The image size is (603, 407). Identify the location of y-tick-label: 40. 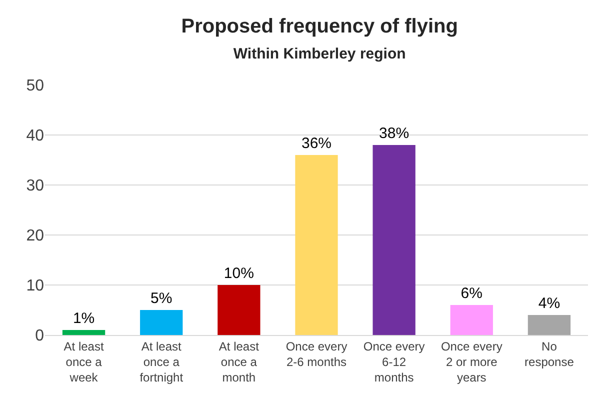
(35, 136).